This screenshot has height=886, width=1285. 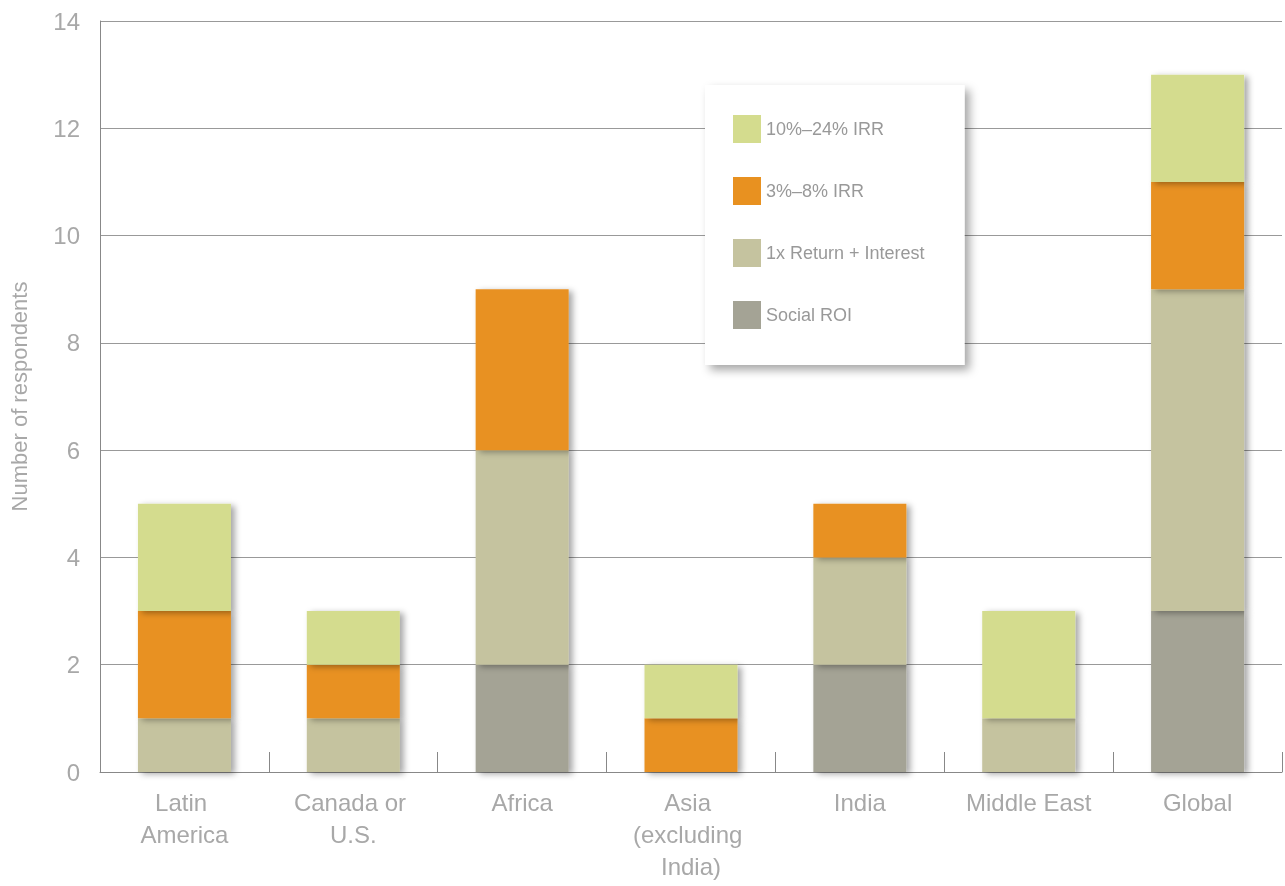 What do you see at coordinates (522, 802) in the screenshot?
I see `x-tick-label: Africa` at bounding box center [522, 802].